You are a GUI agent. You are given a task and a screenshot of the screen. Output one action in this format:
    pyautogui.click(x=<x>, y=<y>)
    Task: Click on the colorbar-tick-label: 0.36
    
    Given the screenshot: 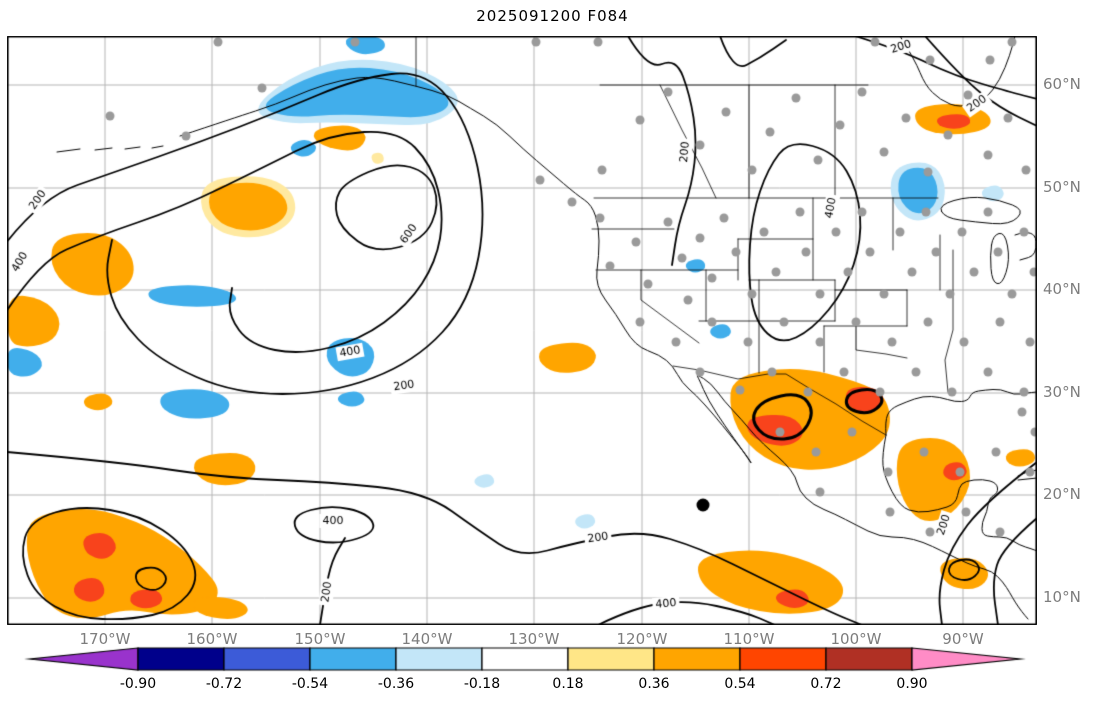 What is the action you would take?
    pyautogui.click(x=654, y=684)
    